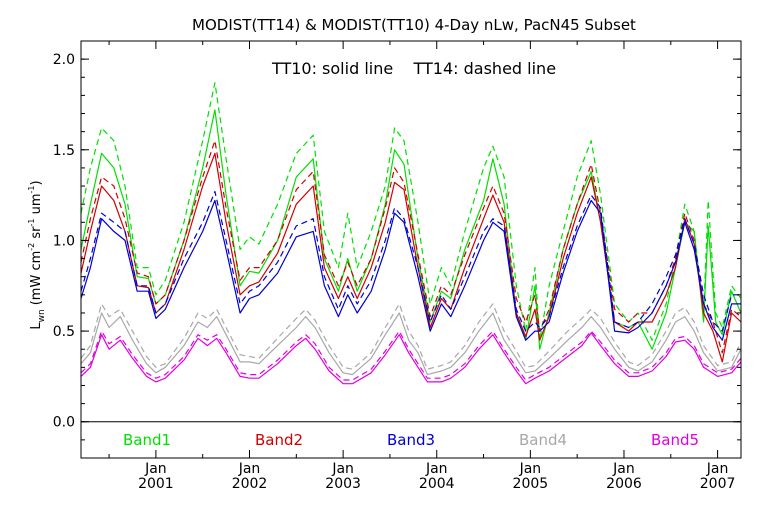 This screenshot has width=768, height=512. What do you see at coordinates (36, 205) in the screenshot?
I see `ylabel-mid2: um` at bounding box center [36, 205].